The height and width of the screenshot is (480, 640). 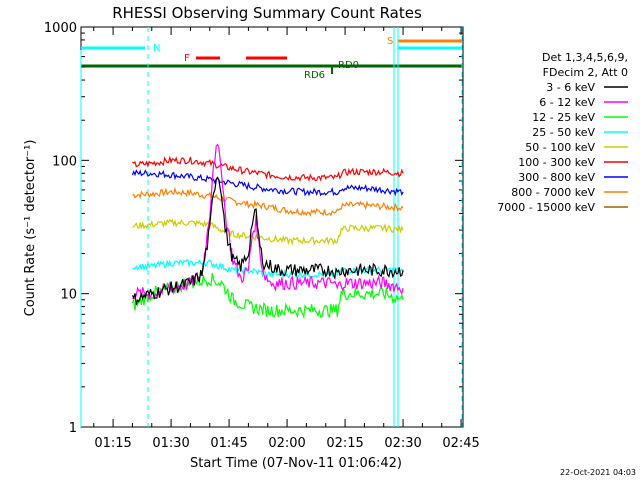 What do you see at coordinates (286, 443) in the screenshot?
I see `x-tick-label: 02:00` at bounding box center [286, 443].